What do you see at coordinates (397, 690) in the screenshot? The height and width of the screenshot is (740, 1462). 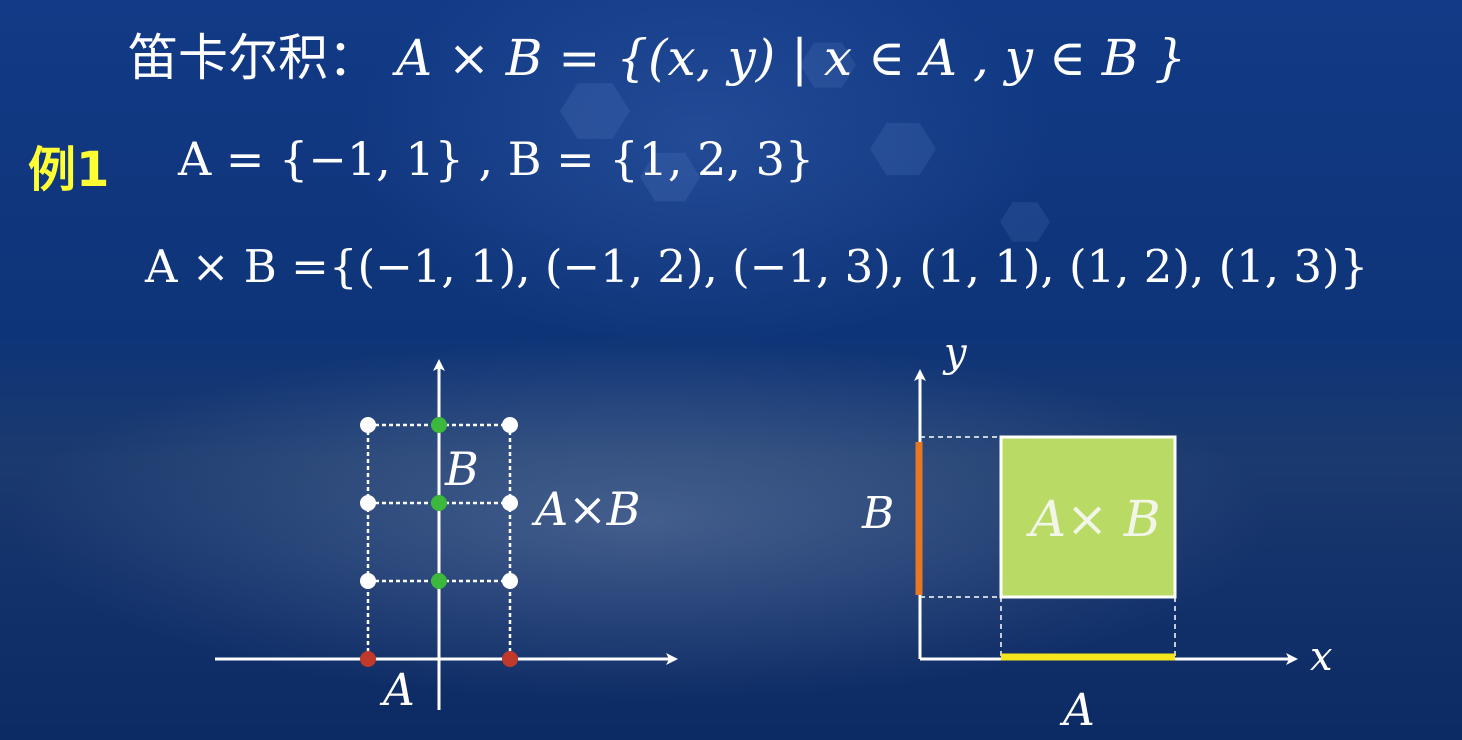 I see `left-label-a: A` at bounding box center [397, 690].